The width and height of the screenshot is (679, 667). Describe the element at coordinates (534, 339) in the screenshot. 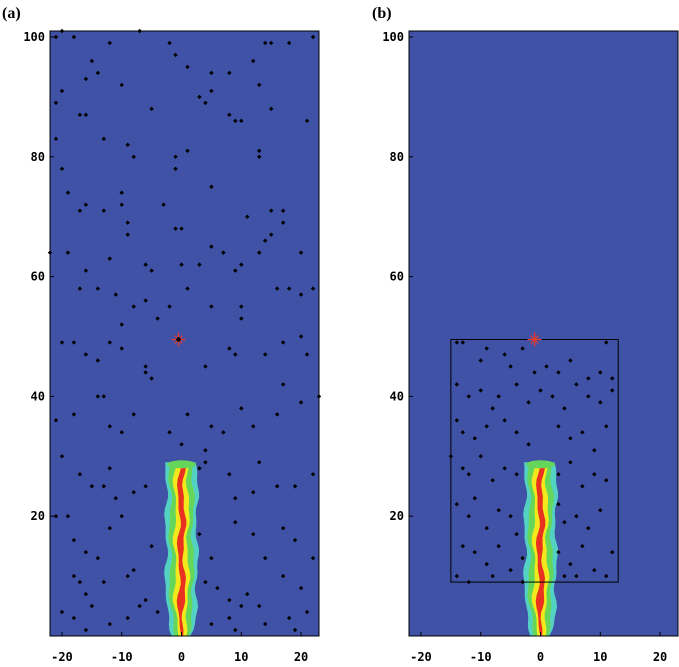

I see `source-star-icon` at that location.